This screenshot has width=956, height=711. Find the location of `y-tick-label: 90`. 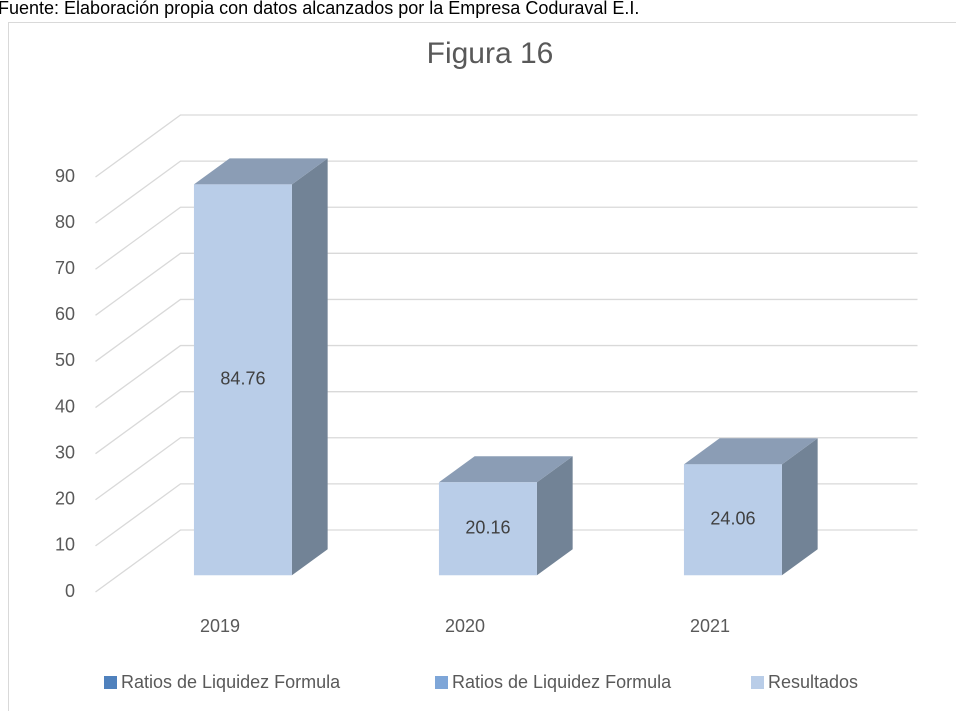

y-tick-label: 90 is located at coordinates (65, 176).